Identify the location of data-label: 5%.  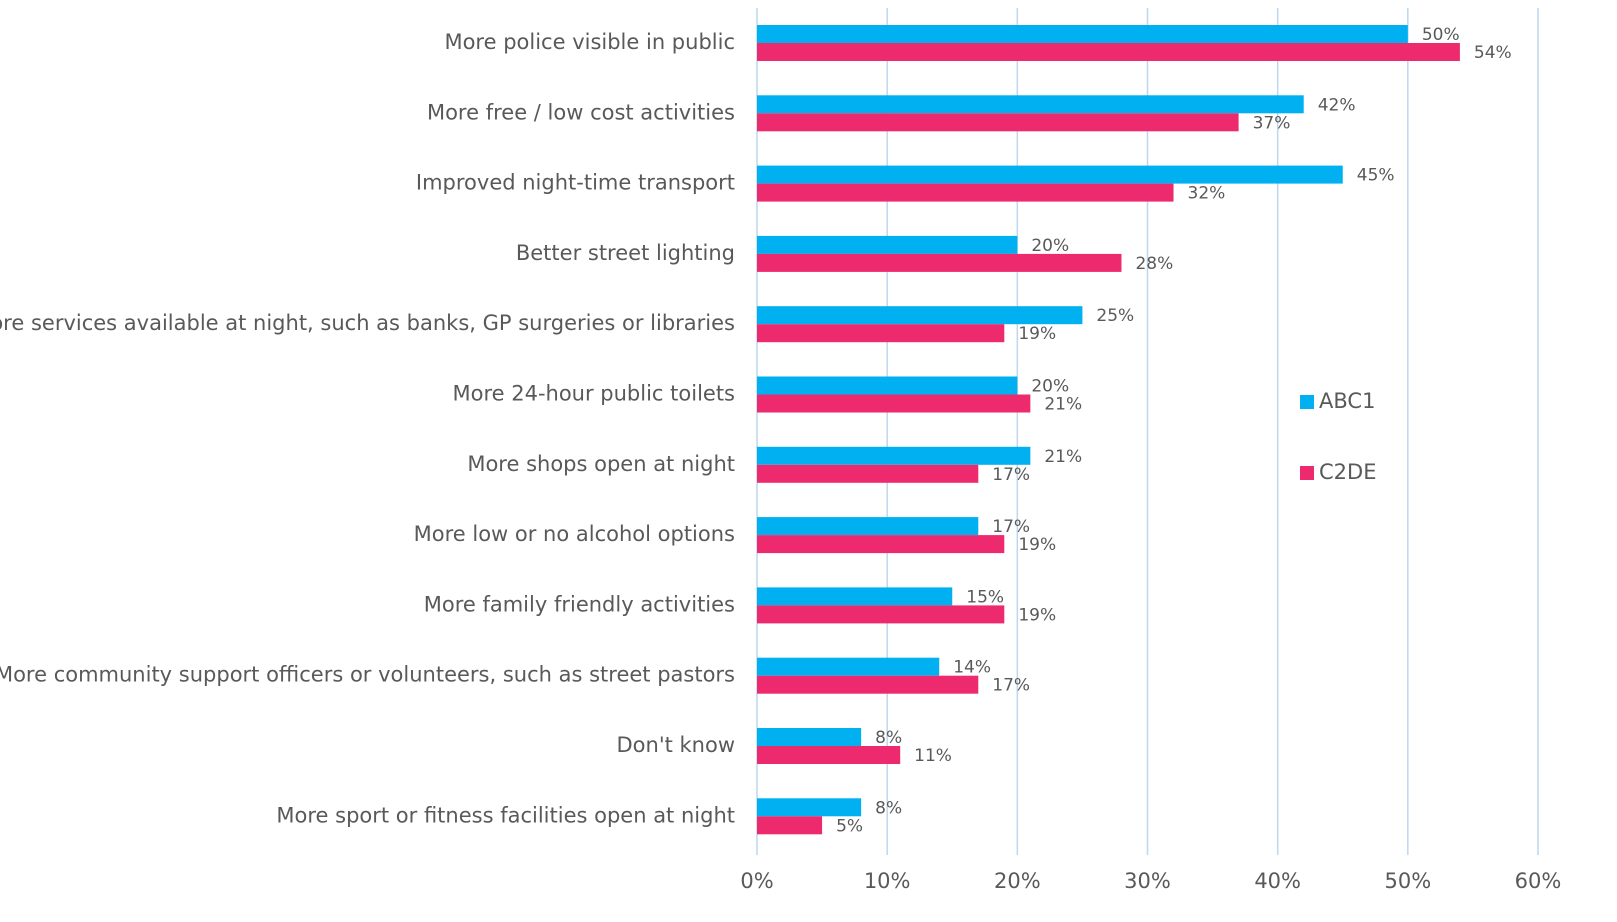
(849, 826).